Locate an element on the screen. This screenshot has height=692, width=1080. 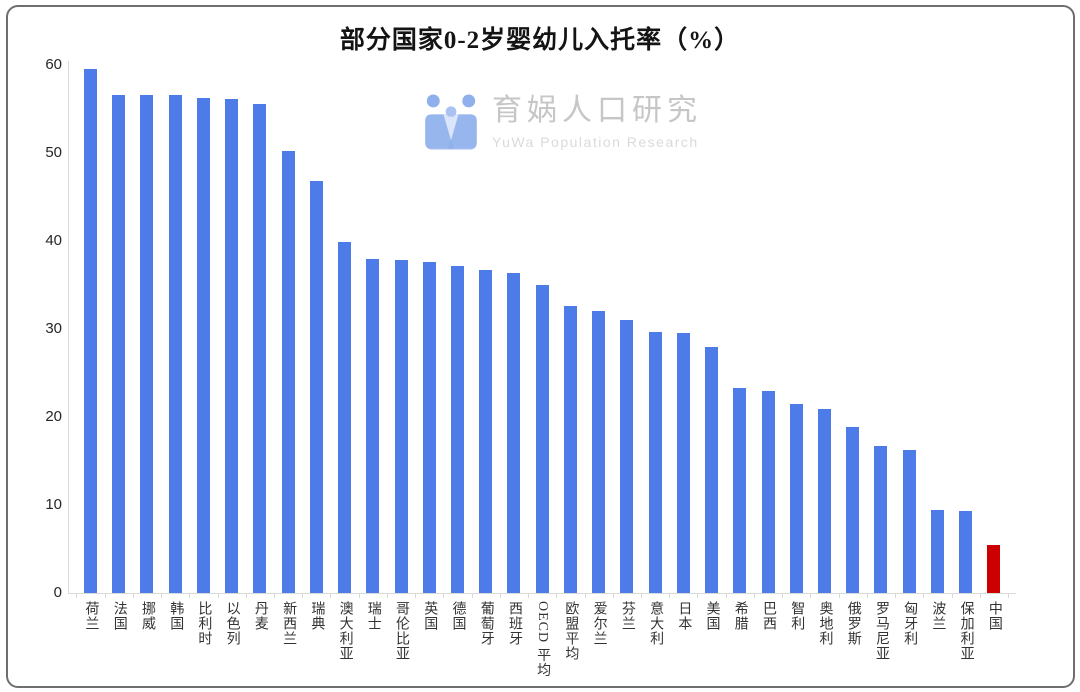
x-label-英国: 英国 is located at coordinates (430, 616).